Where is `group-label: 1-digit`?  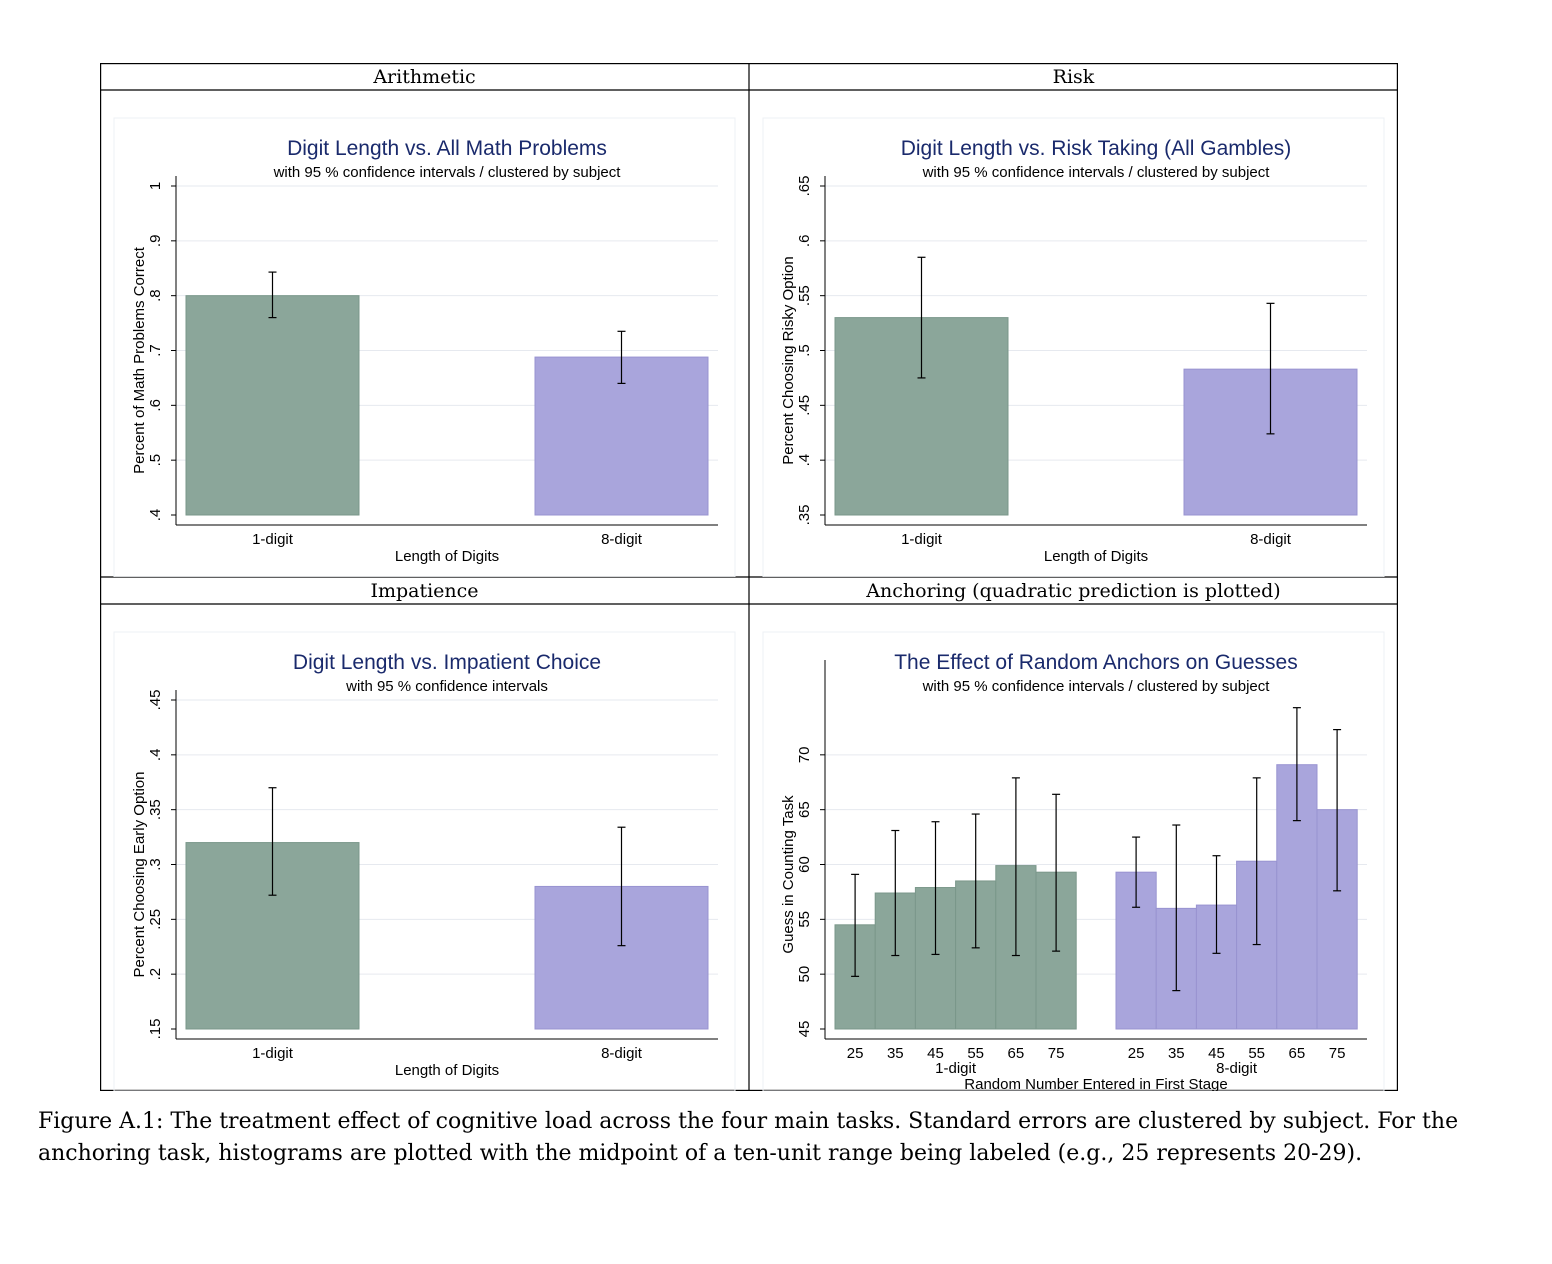 group-label: 1-digit is located at coordinates (956, 1068).